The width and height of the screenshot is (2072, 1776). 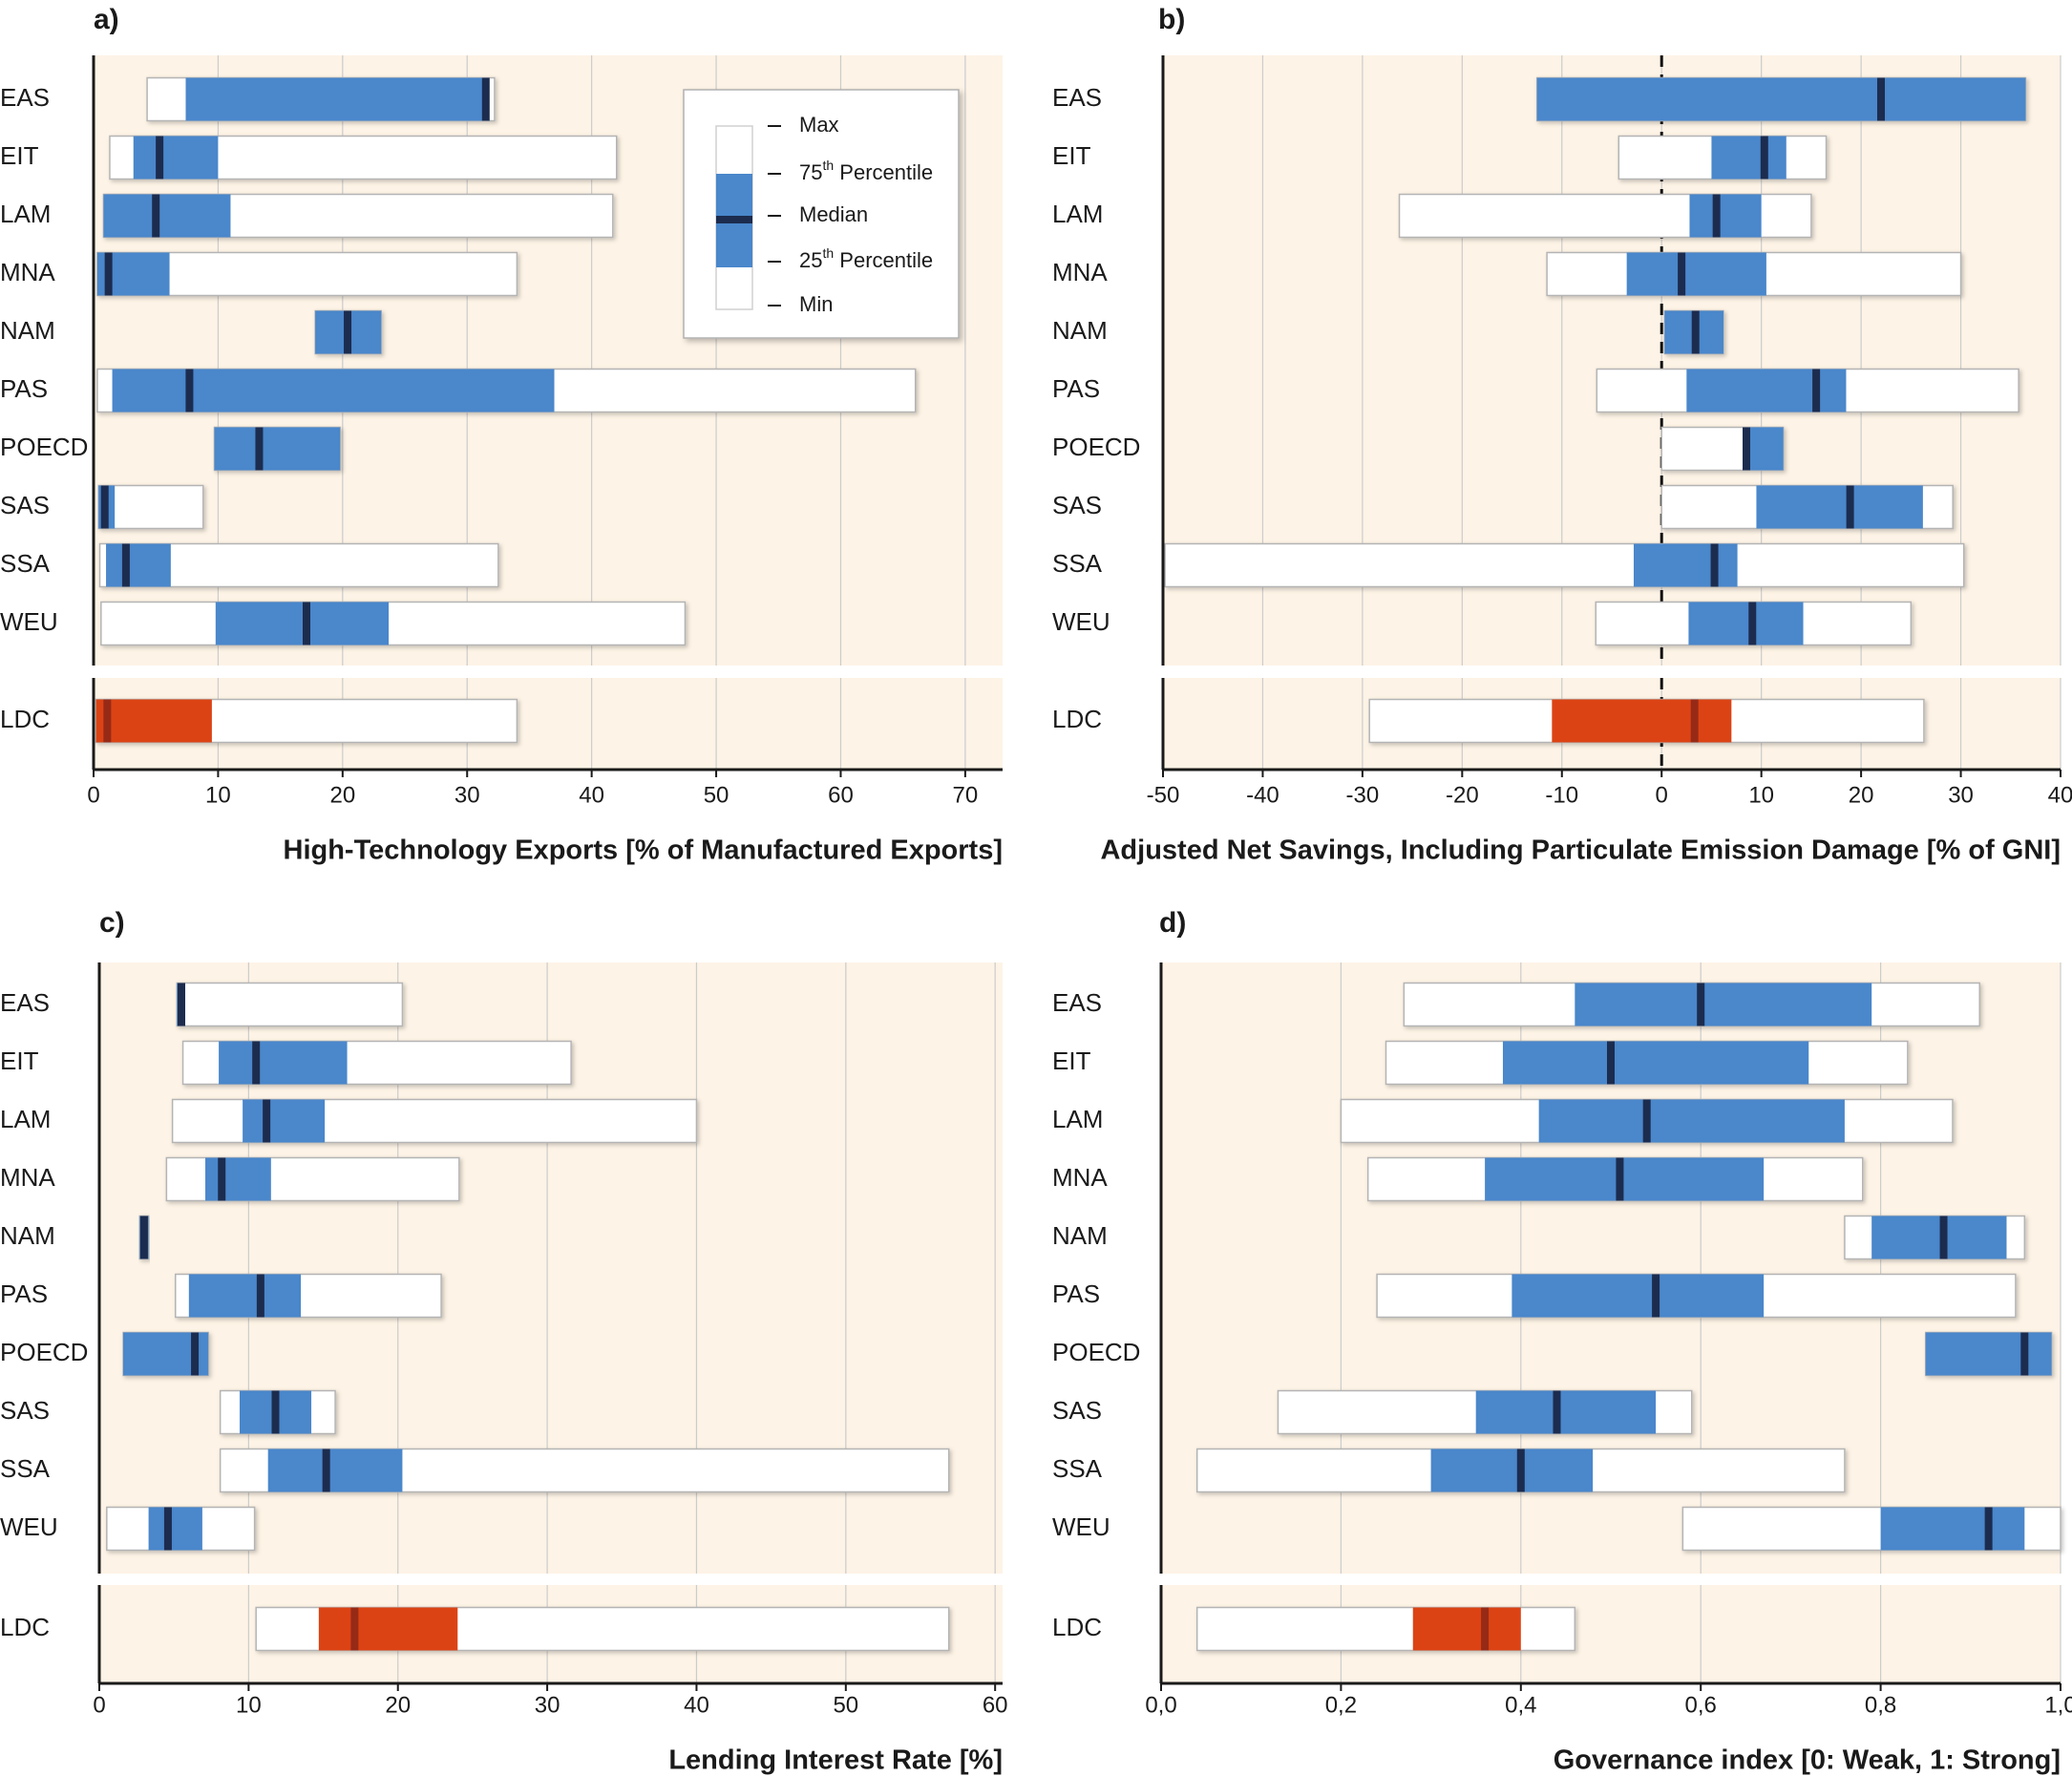 I want to click on region-label: EAS, so click(x=25, y=98).